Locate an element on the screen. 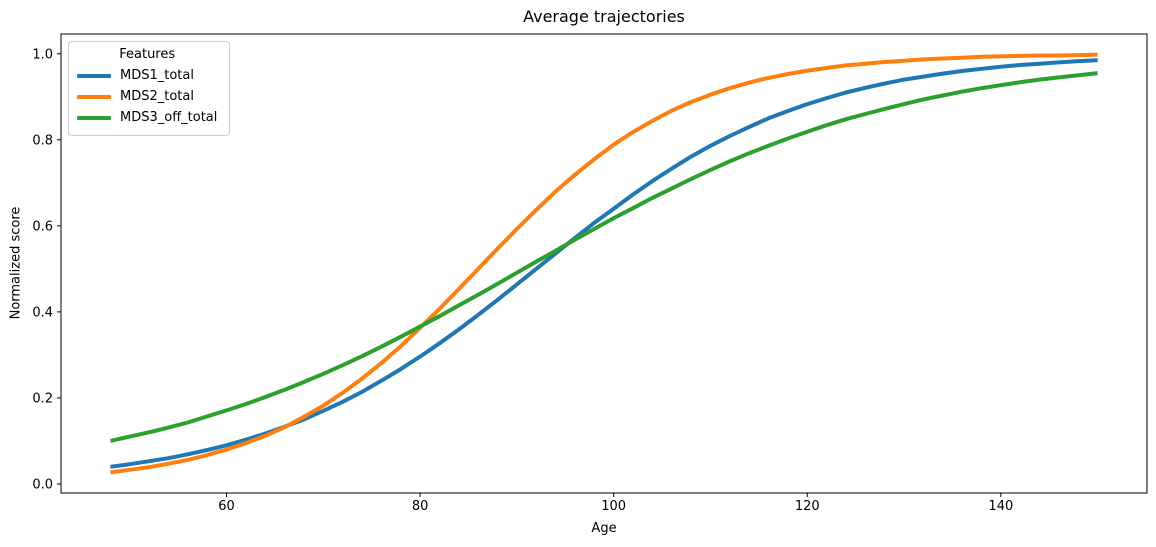  y-tick-label: 0.8 is located at coordinates (42, 140).